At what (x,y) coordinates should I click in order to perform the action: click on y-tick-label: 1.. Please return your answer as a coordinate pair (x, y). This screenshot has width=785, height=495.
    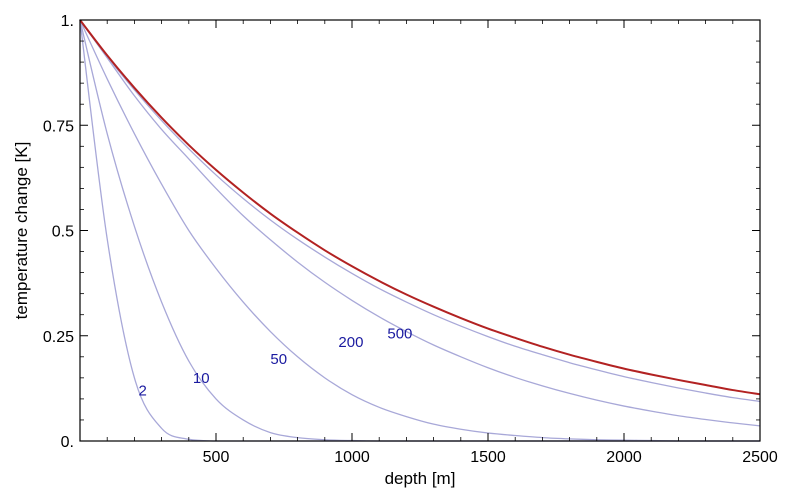
    Looking at the image, I should click on (67, 21).